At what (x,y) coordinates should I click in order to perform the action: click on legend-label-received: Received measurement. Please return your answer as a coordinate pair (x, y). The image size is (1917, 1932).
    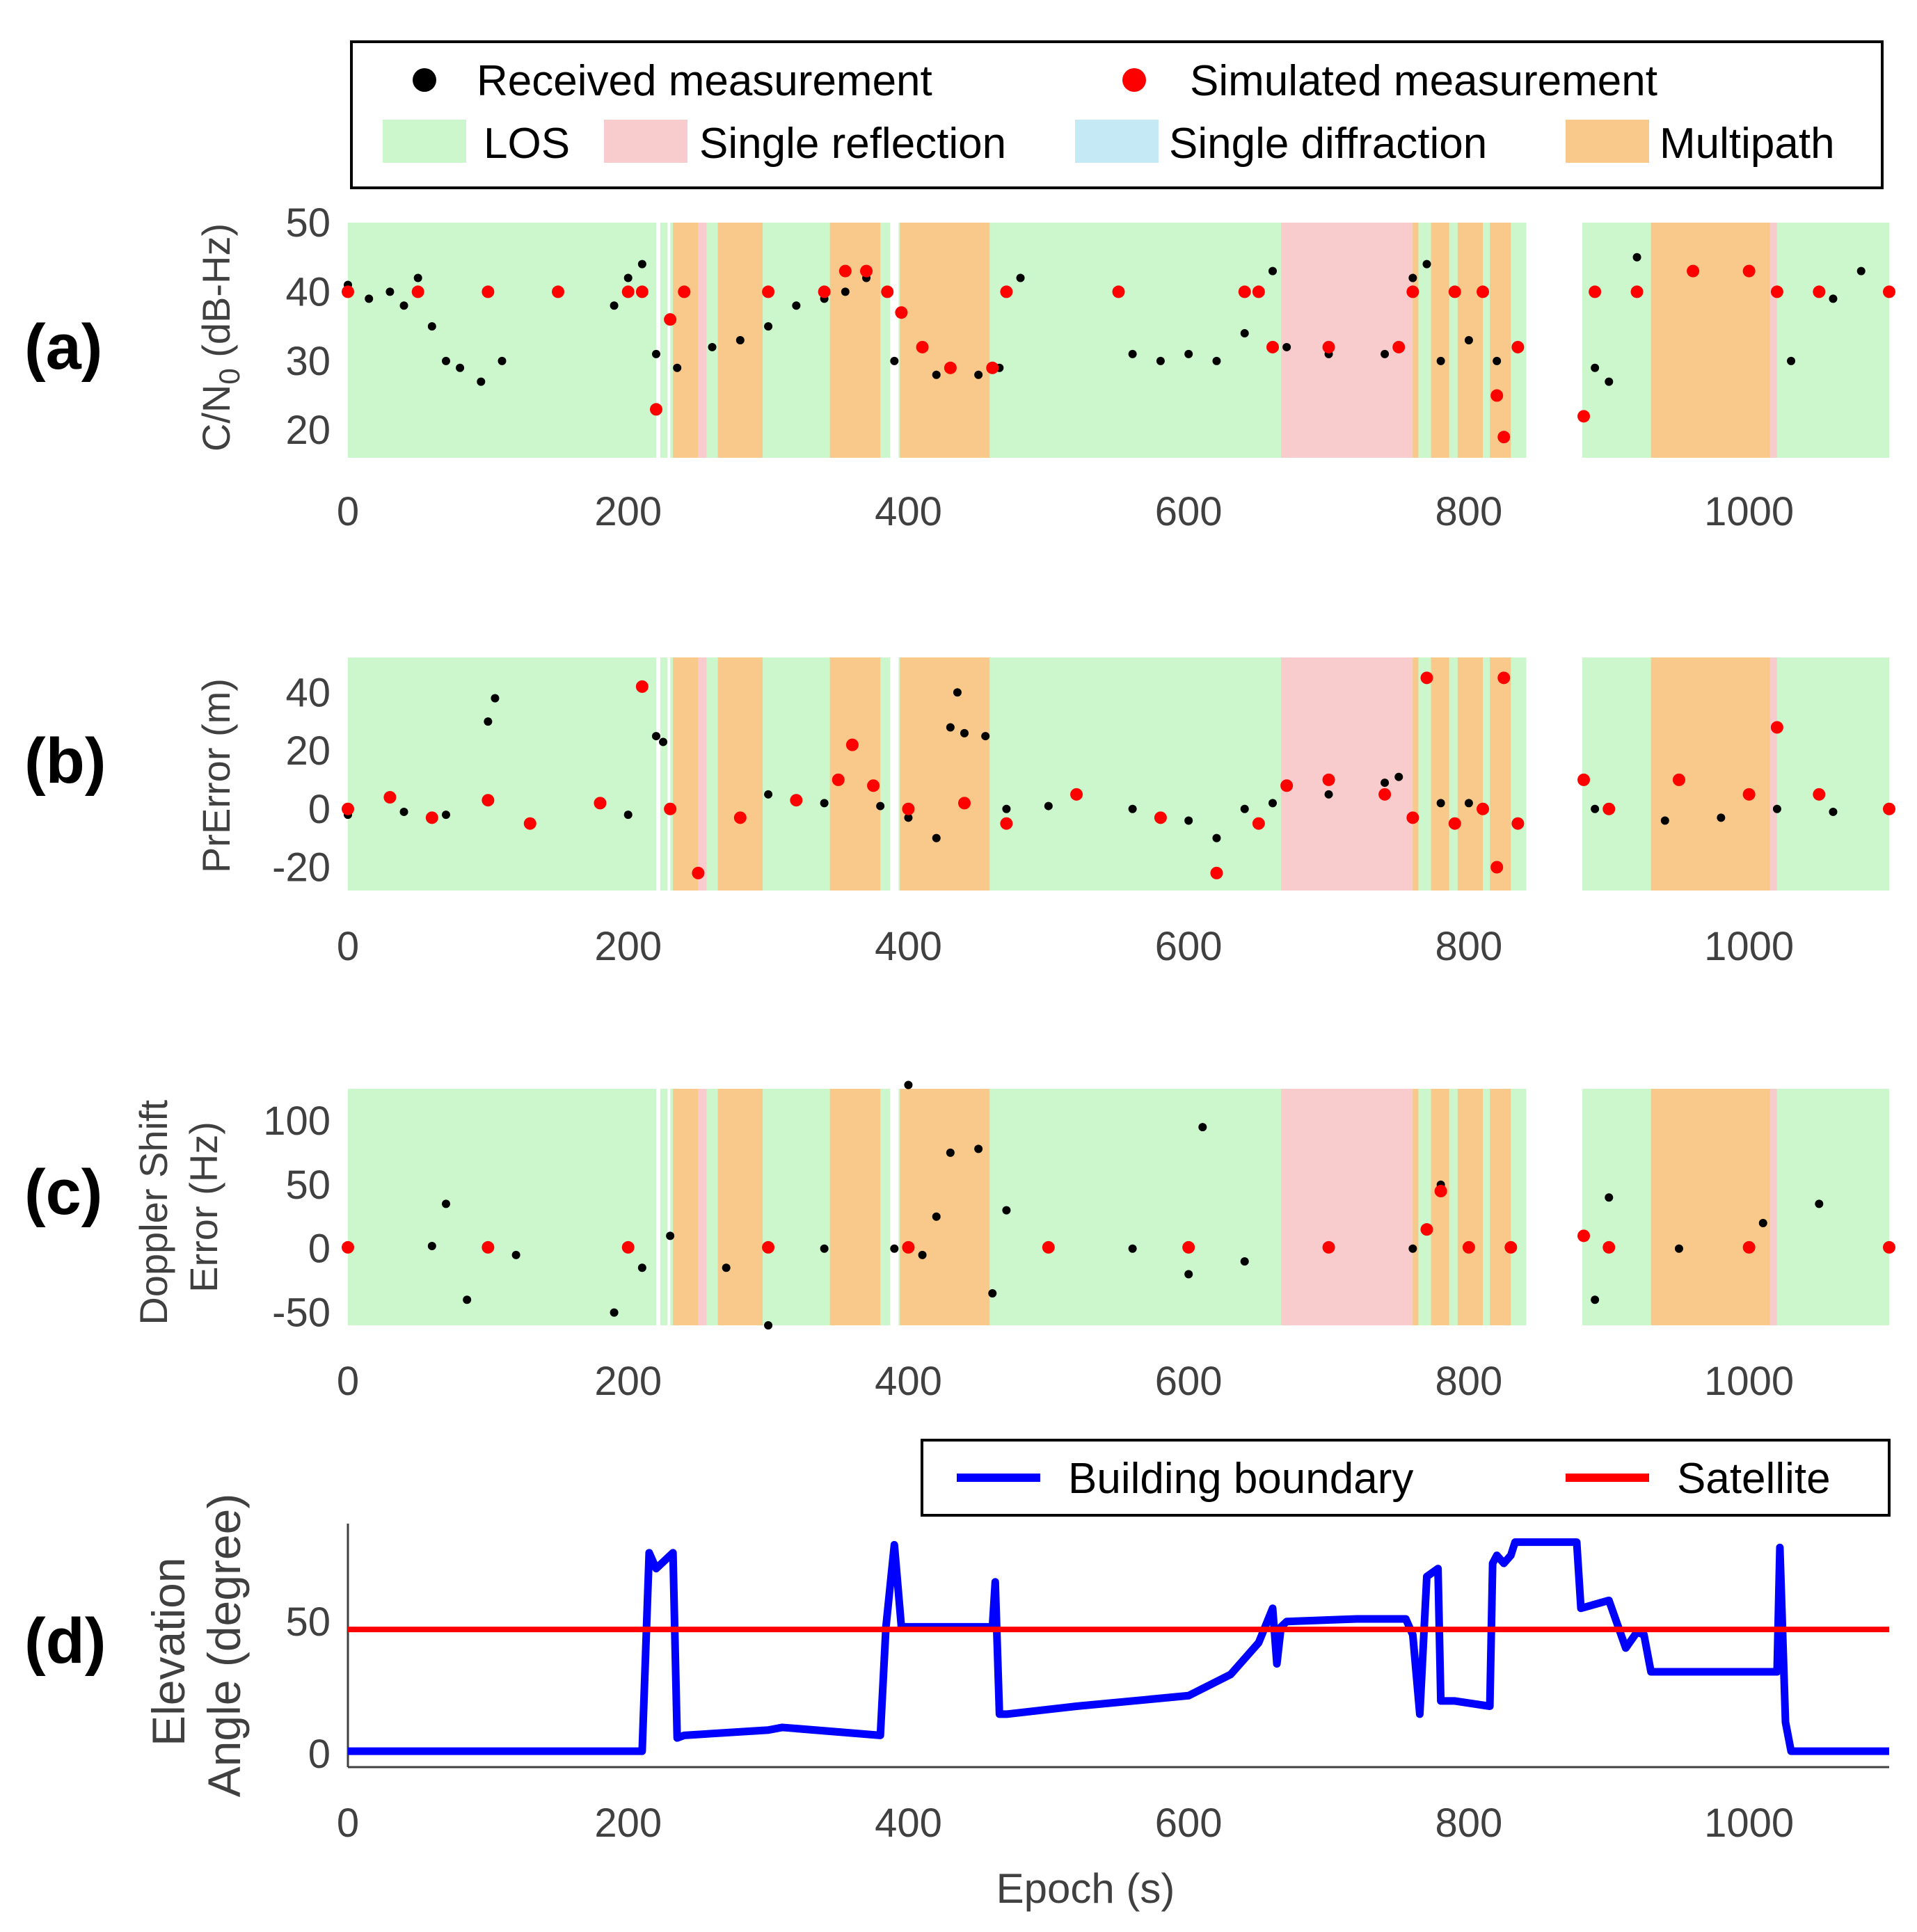
    Looking at the image, I should click on (704, 81).